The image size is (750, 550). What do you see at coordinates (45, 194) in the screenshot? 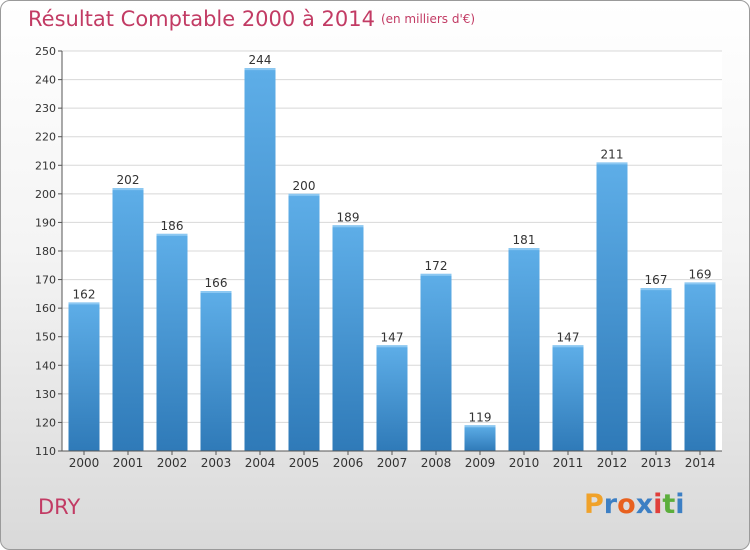
I see `y-tick-label: 200` at bounding box center [45, 194].